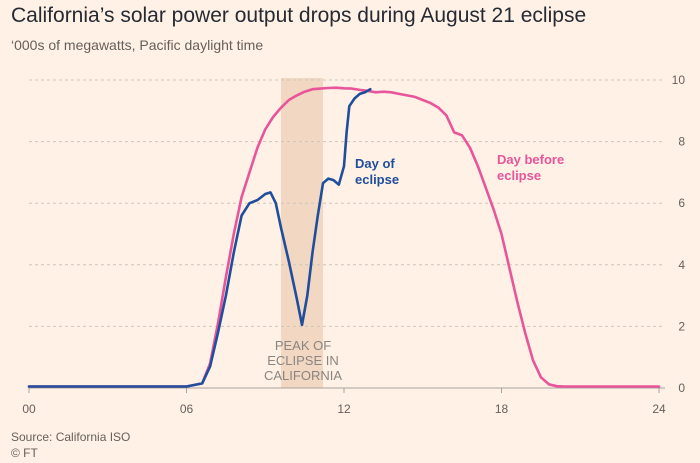 The height and width of the screenshot is (463, 700). What do you see at coordinates (303, 345) in the screenshot?
I see `eclipse-peak-label-line: PEAK OF` at bounding box center [303, 345].